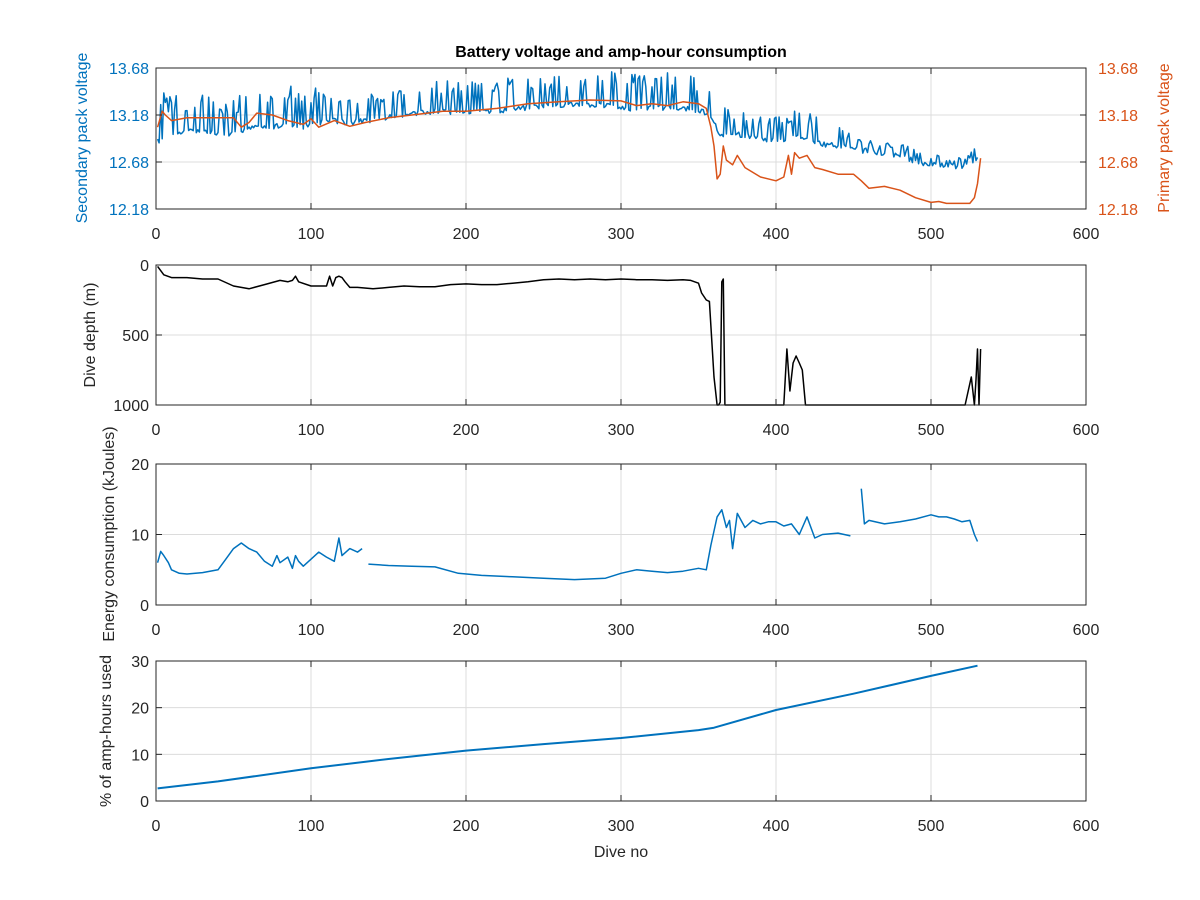 The width and height of the screenshot is (1200, 900). What do you see at coordinates (567, 120) in the screenshot?
I see `series-line-secondary-voltage` at bounding box center [567, 120].